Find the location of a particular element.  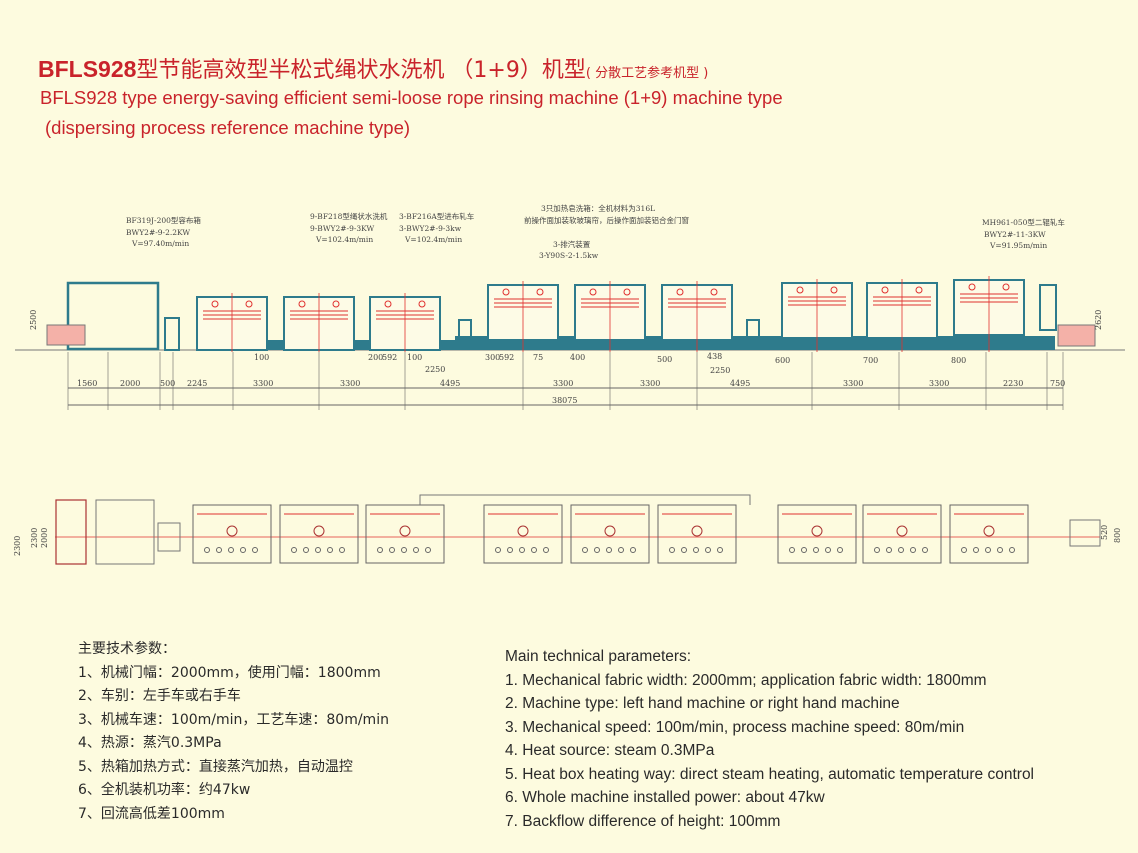

two-roll-padder is located at coordinates (1048, 307).